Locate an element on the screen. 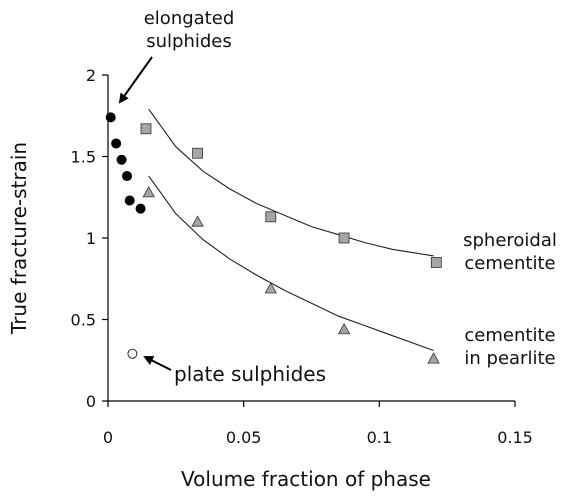 Image resolution: width=582 pixels, height=498 pixels. y-tick-label: 0 is located at coordinates (91, 401).